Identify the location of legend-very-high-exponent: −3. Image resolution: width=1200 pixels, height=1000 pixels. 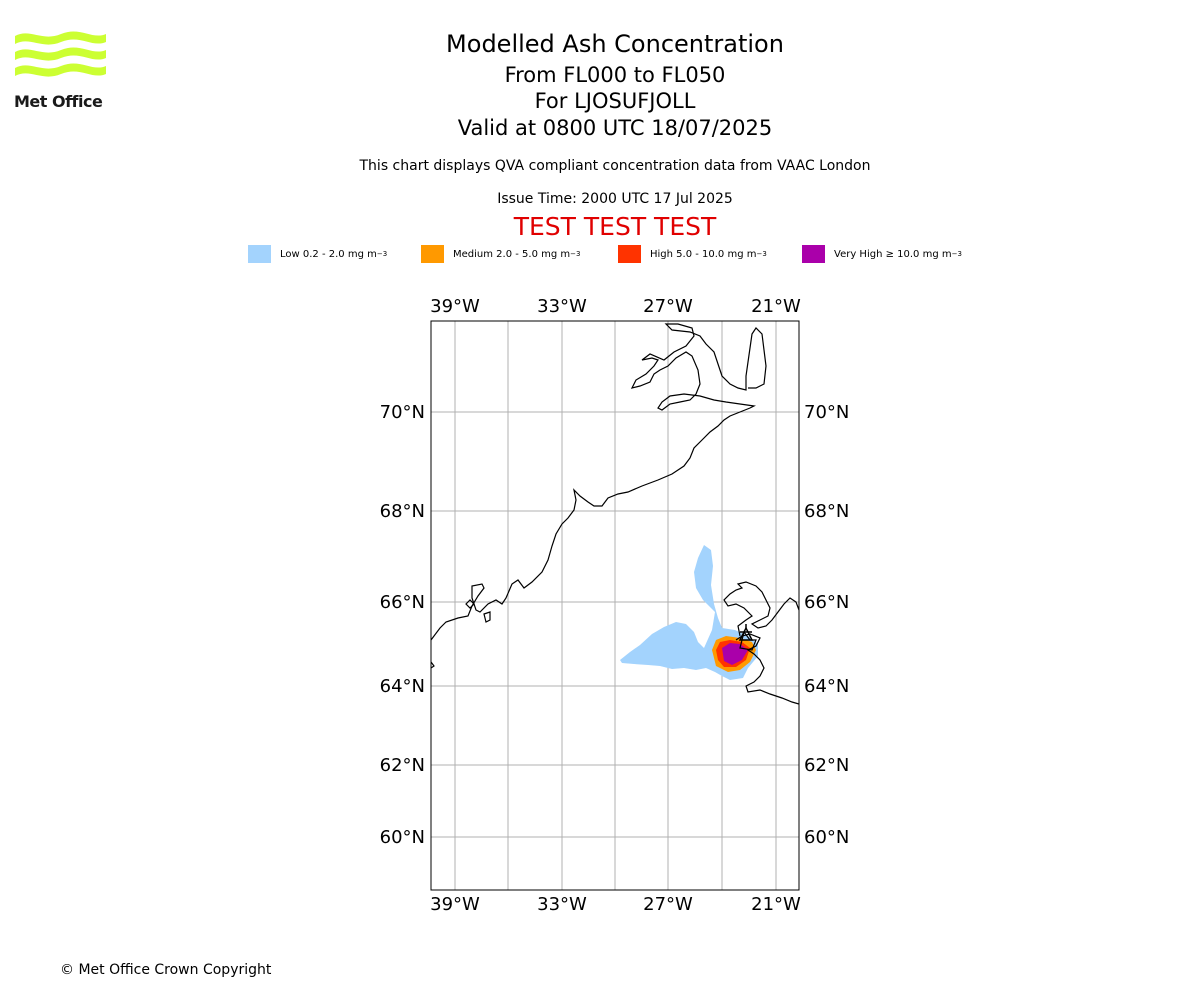
(956, 254).